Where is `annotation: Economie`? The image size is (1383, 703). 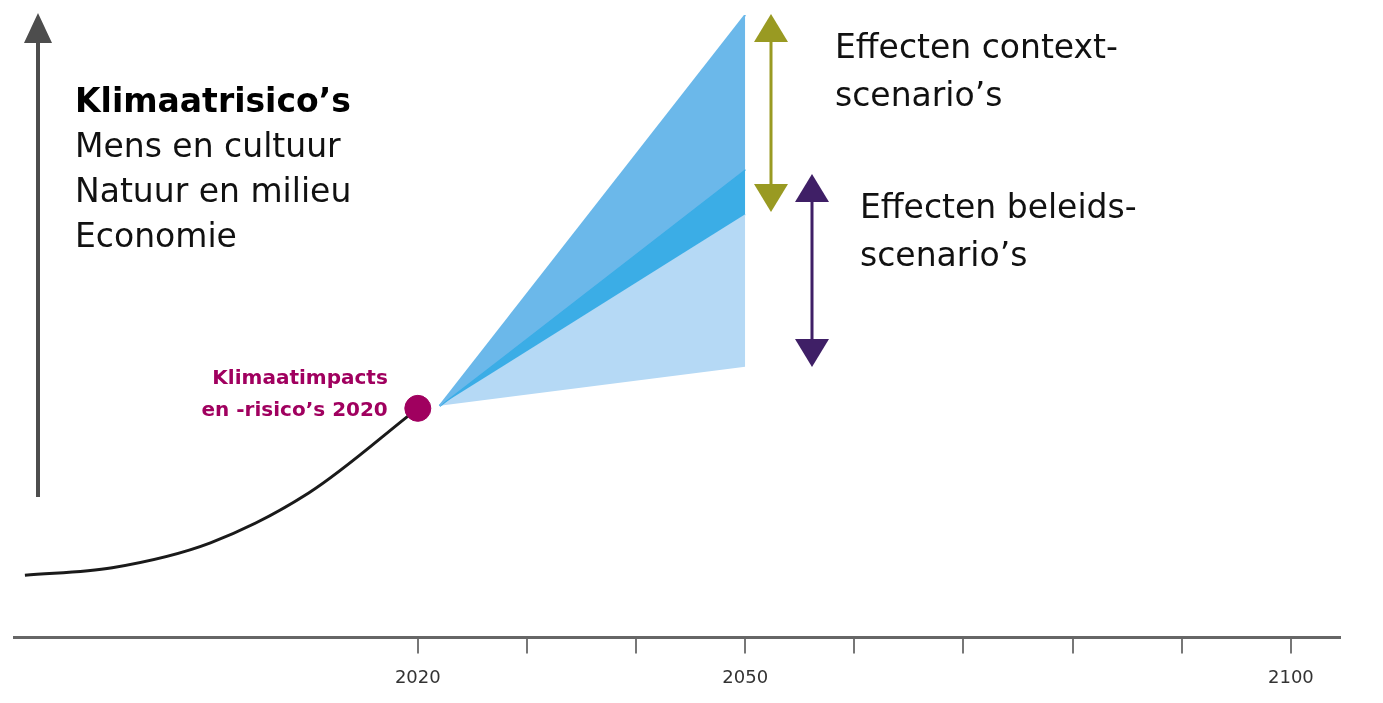
annotation: Economie is located at coordinates (156, 235).